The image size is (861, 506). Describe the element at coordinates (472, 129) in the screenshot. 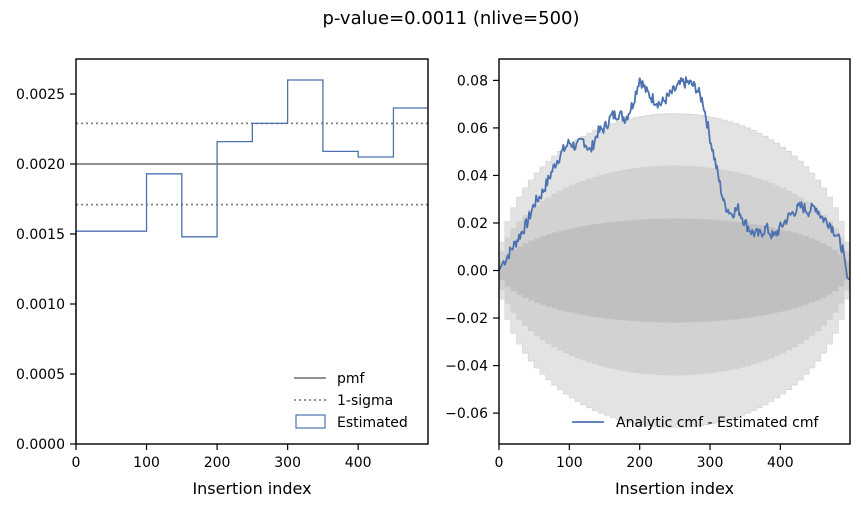

I see `y-tick-label: 0.06` at that location.